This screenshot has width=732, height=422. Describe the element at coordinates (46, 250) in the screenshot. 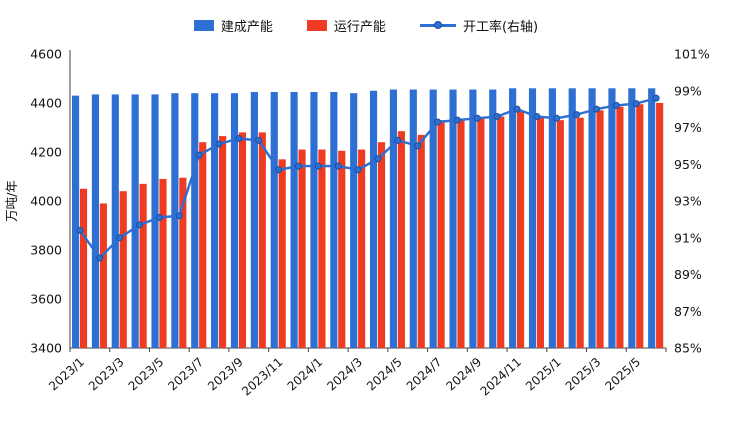

I see `svg-text: 3800` at that location.